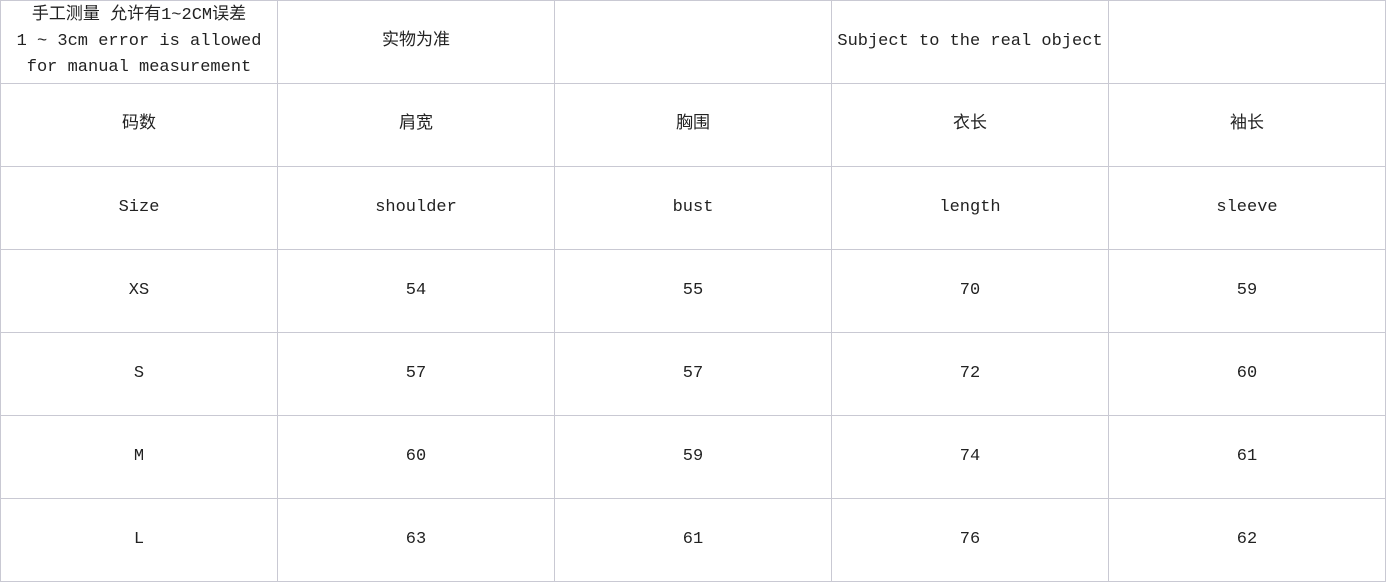 This screenshot has height=582, width=1386. Describe the element at coordinates (970, 540) in the screenshot. I see `table-cell: 76` at that location.